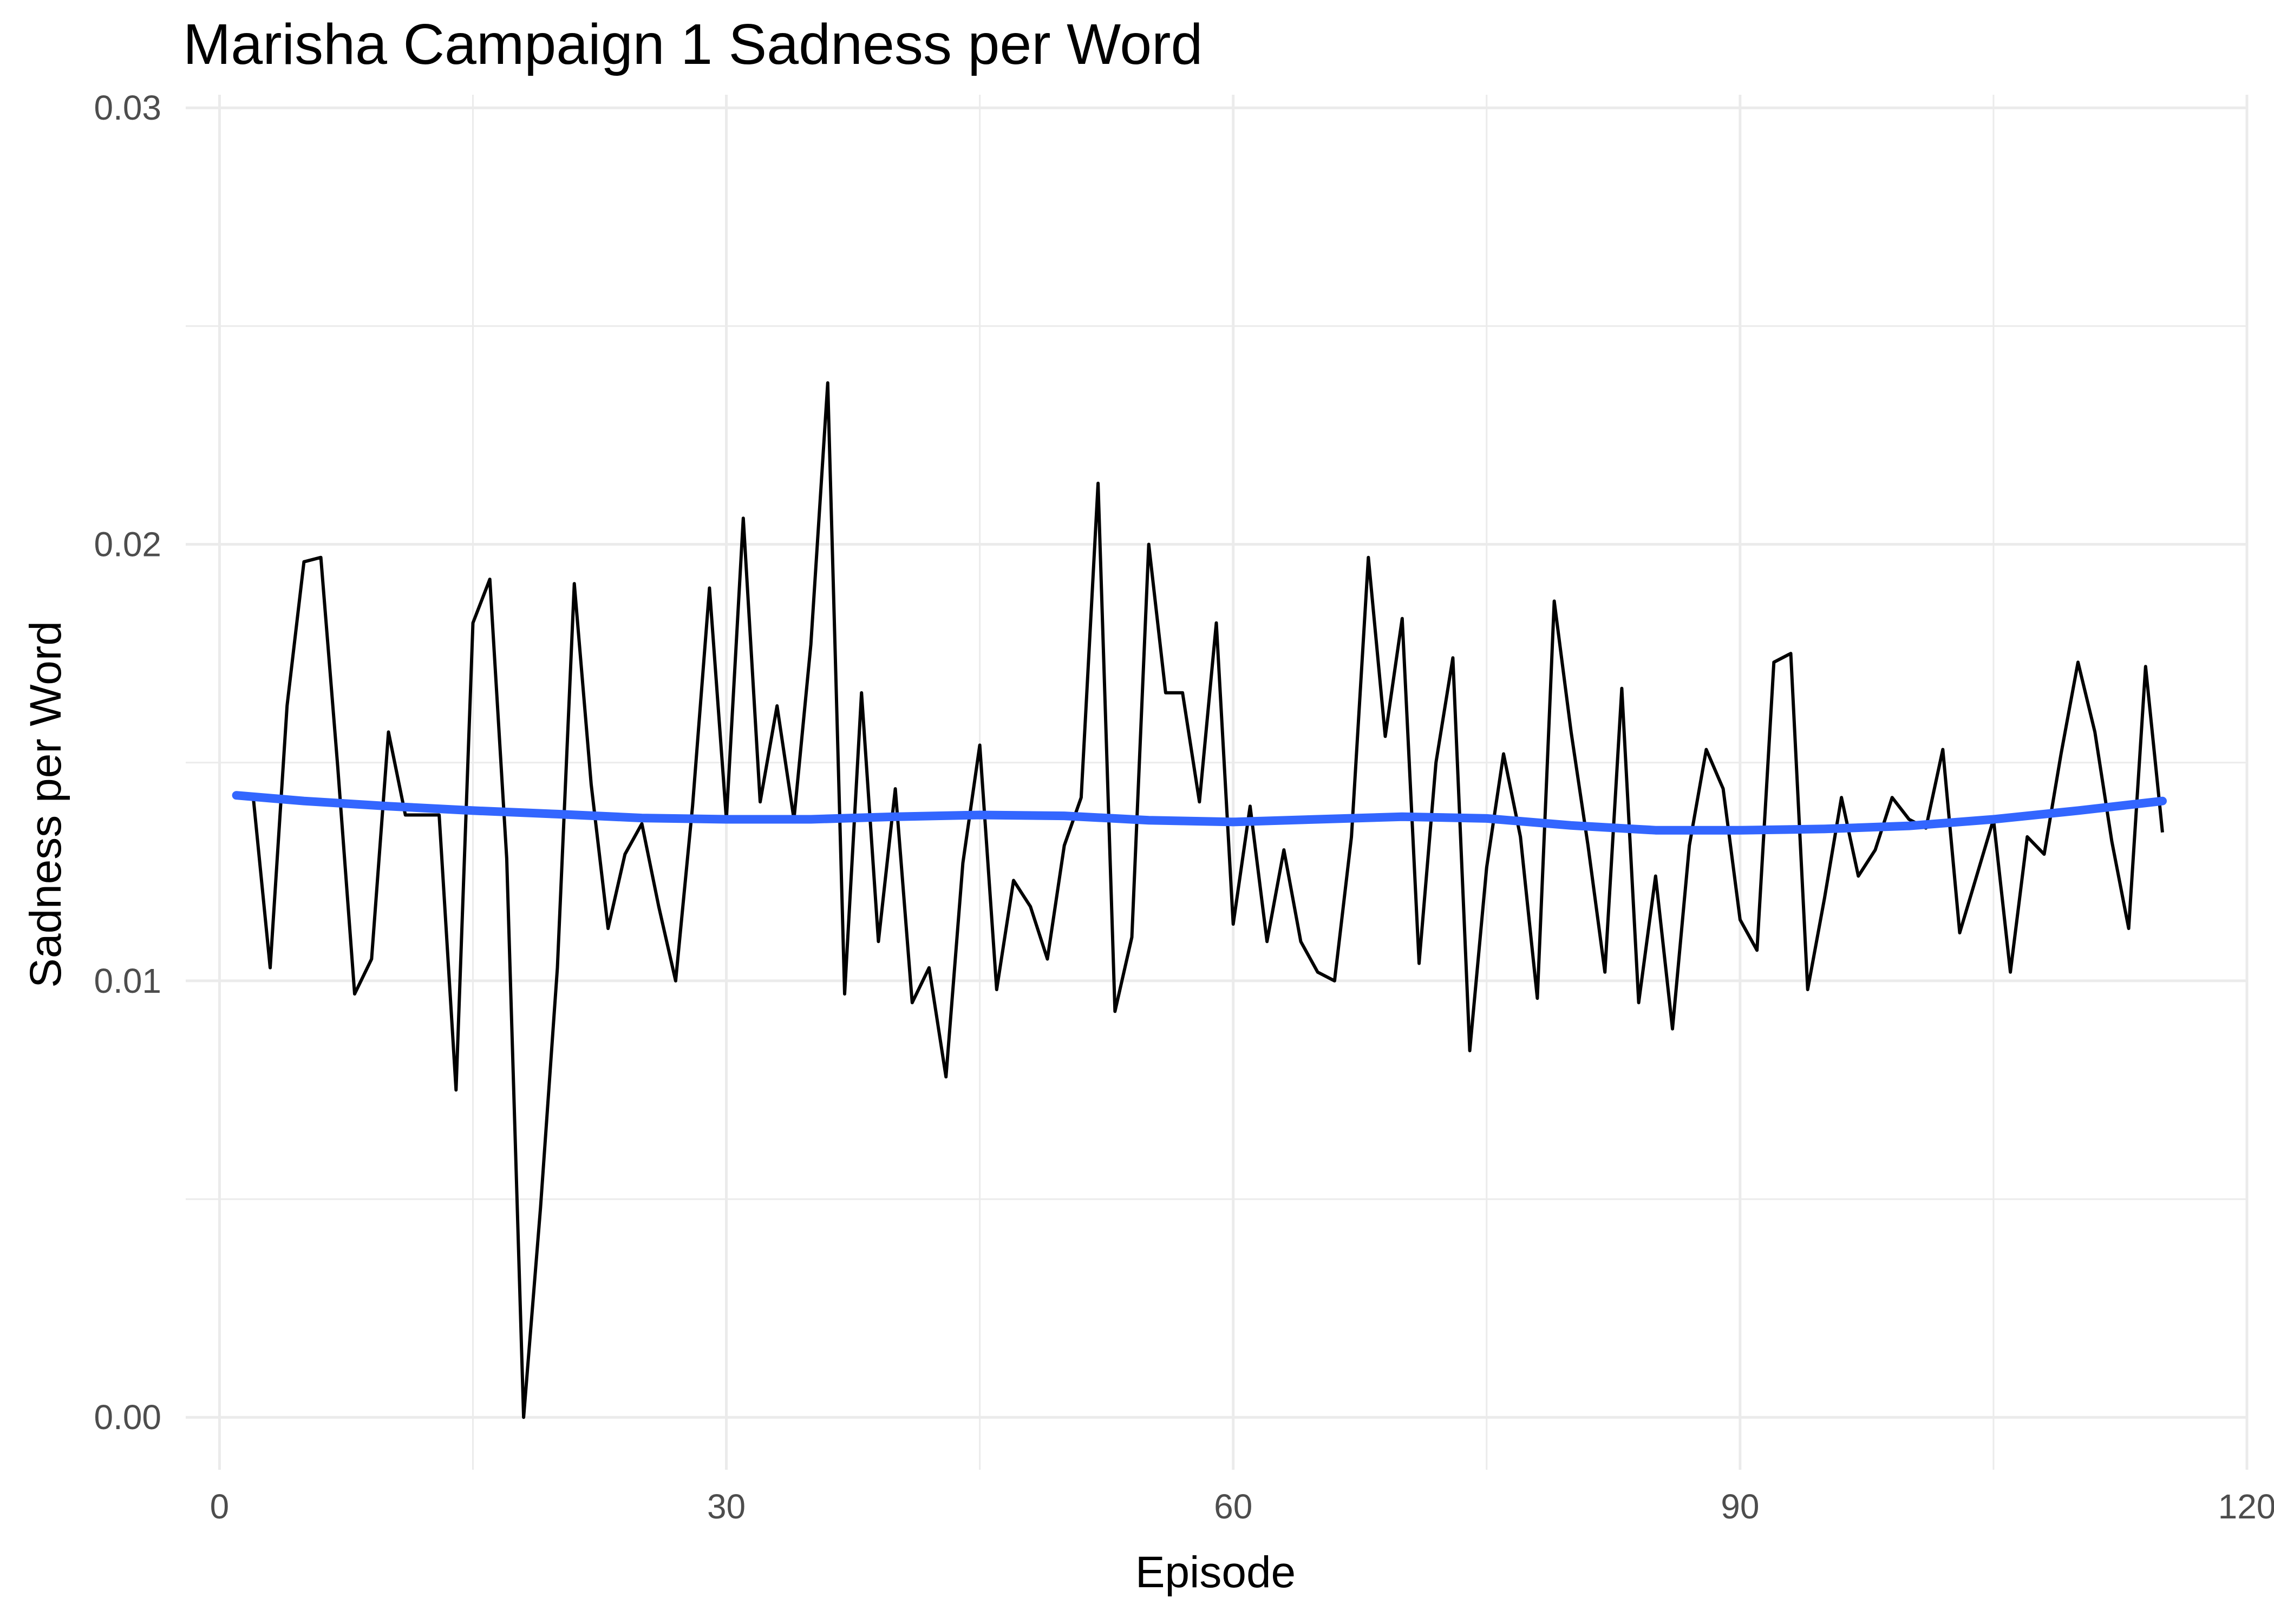 The image size is (2274, 1624). Describe the element at coordinates (128, 980) in the screenshot. I see `y-tick-label: 0.01` at that location.